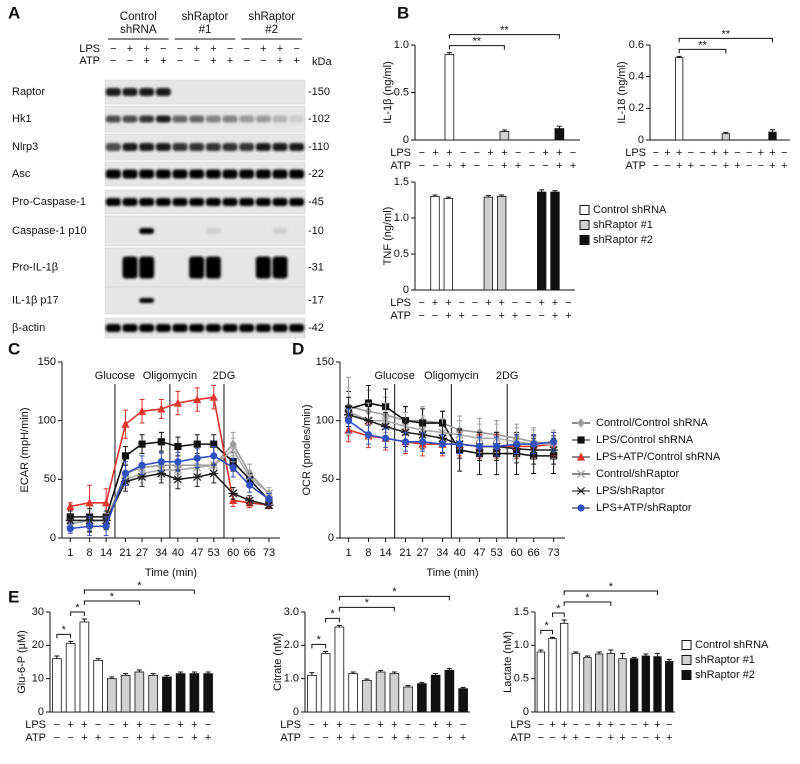 Image resolution: width=800 pixels, height=764 pixels. What do you see at coordinates (403, 12) in the screenshot?
I see `panel-label: B` at bounding box center [403, 12].